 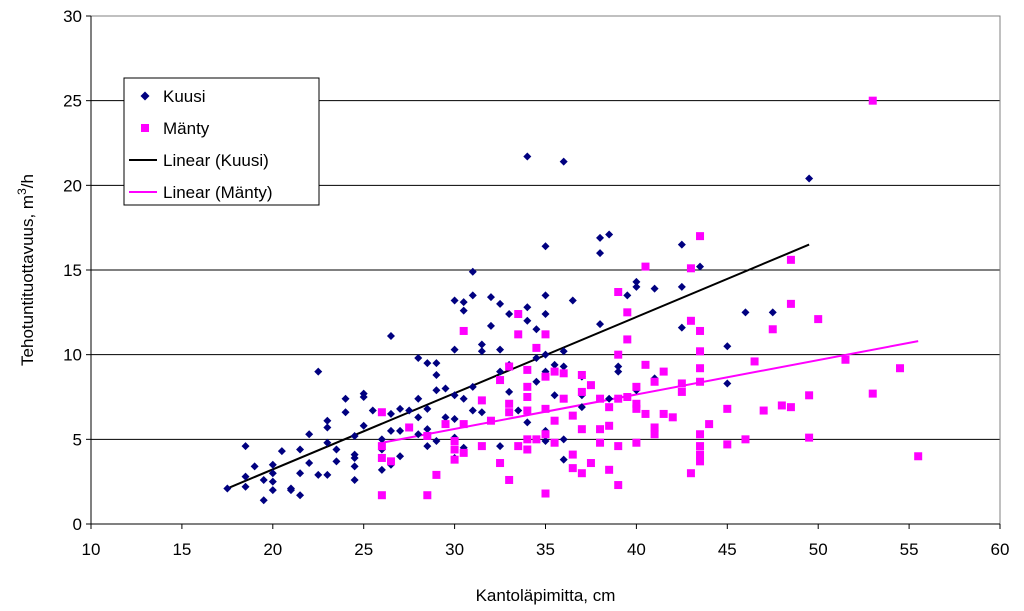 I want to click on x-tick-label: 30, so click(x=454, y=549).